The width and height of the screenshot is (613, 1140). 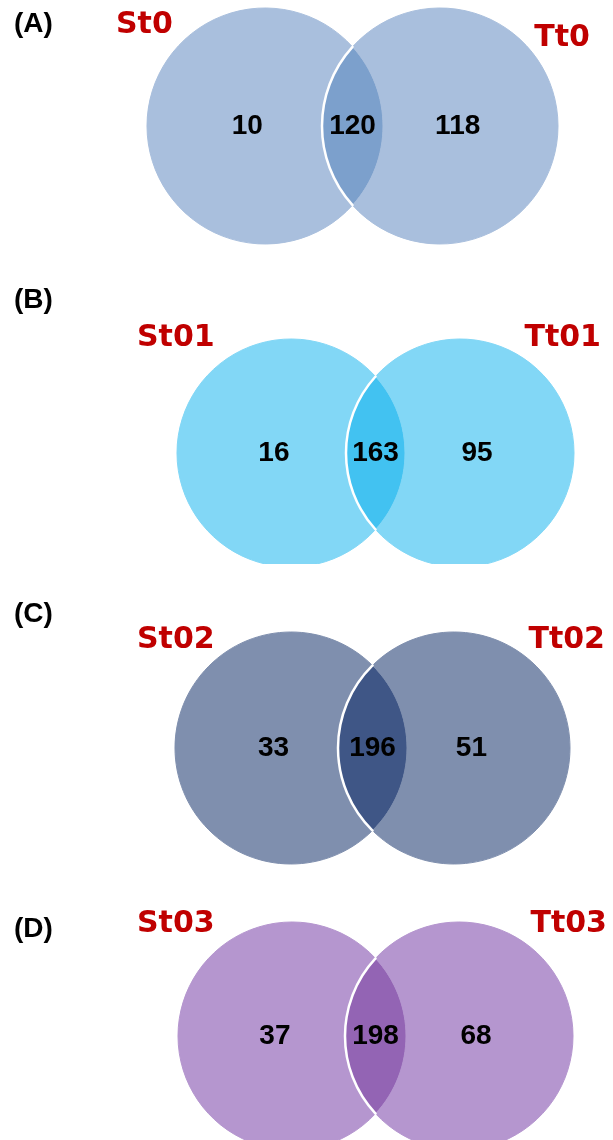 What do you see at coordinates (562, 335) in the screenshot?
I see `text: Tt01` at bounding box center [562, 335].